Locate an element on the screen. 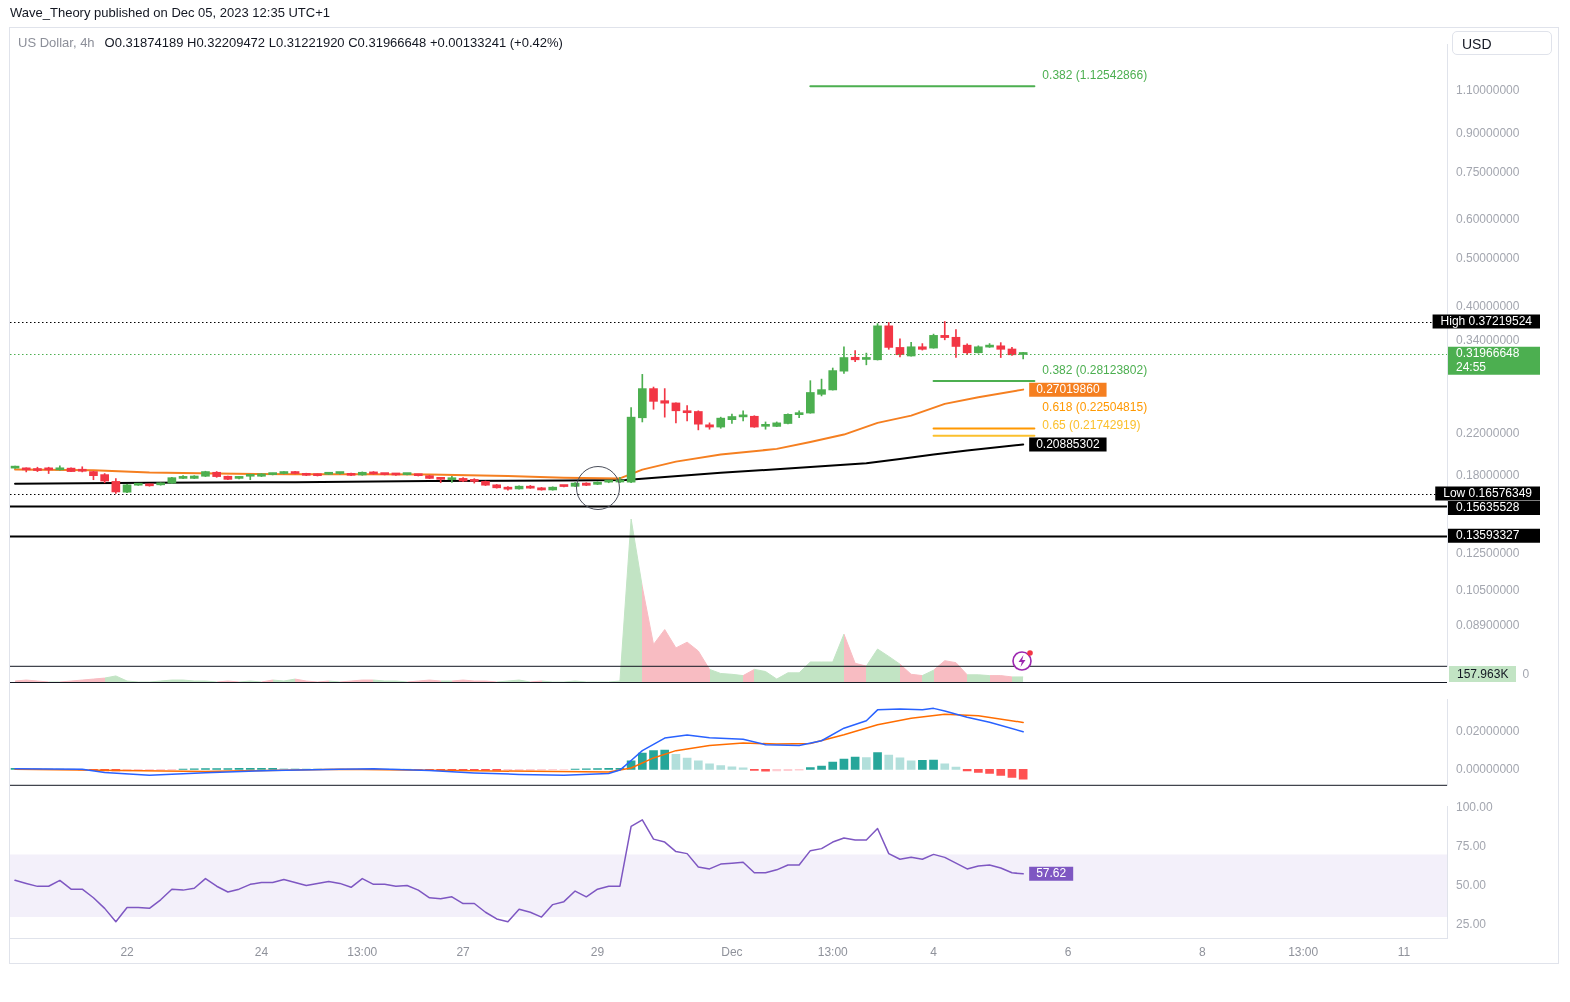 The height and width of the screenshot is (1002, 1570). x-tick-label: 4 is located at coordinates (934, 951).